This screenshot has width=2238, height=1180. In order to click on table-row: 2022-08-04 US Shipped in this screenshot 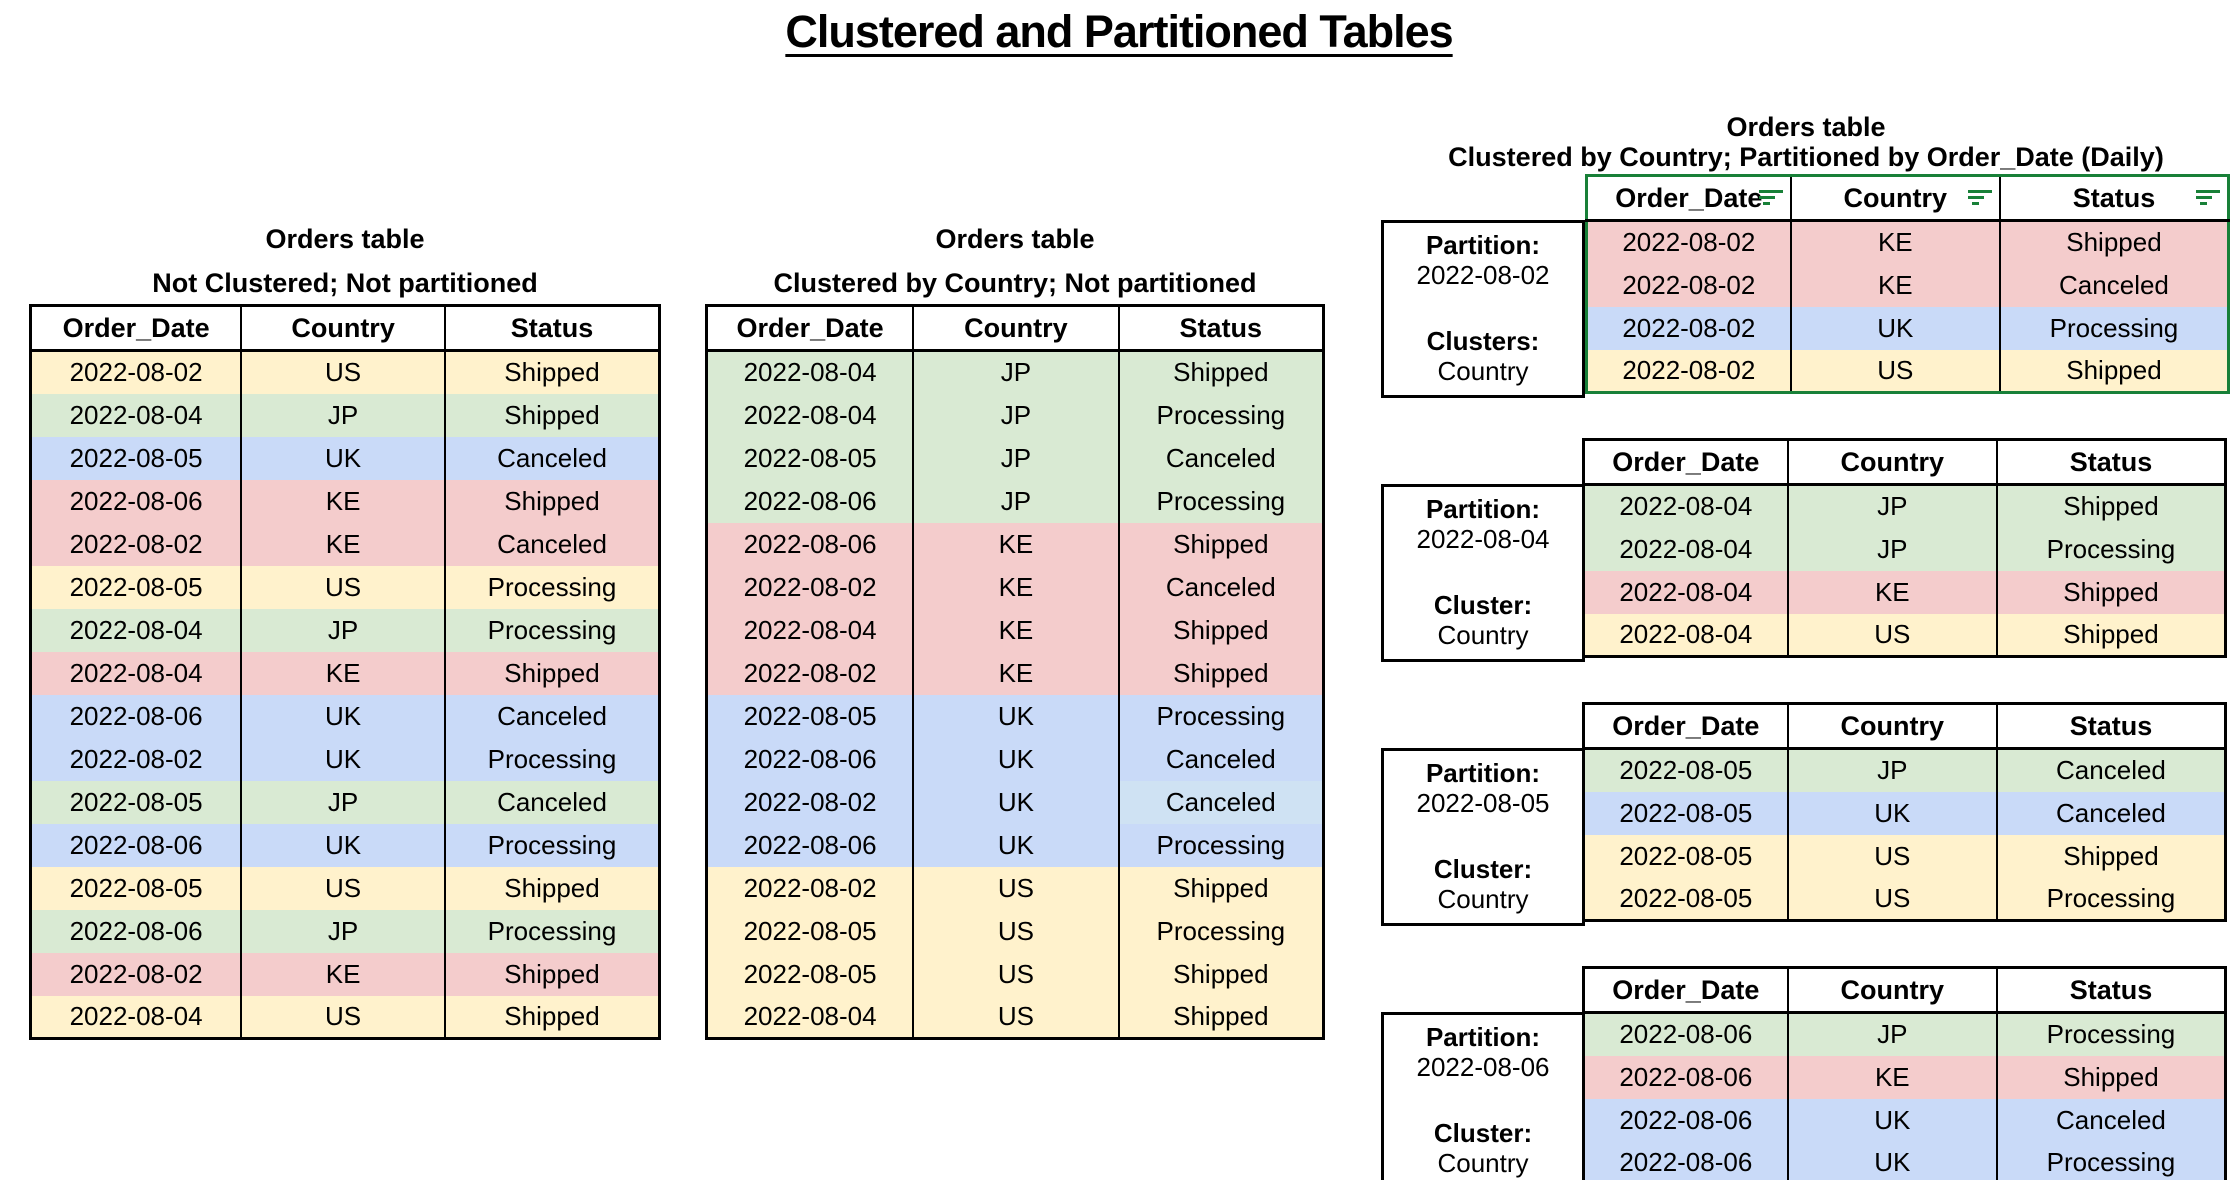, I will do `click(1015, 1017)`.